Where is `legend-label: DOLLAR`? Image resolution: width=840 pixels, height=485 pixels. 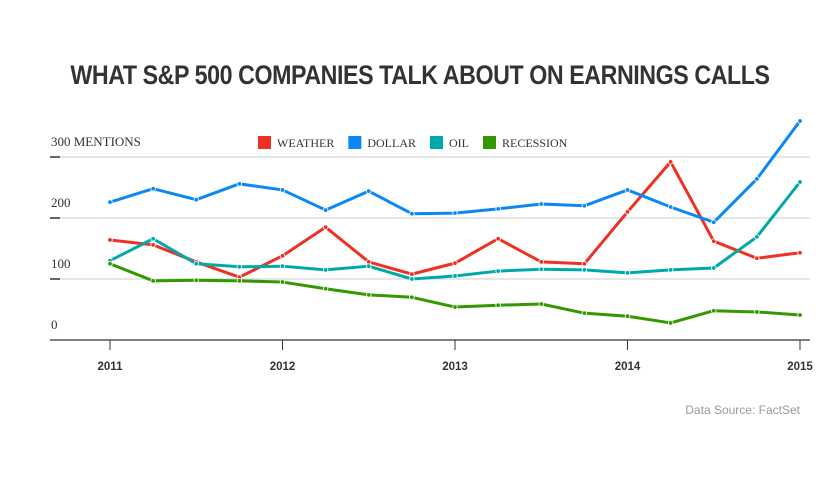
legend-label: DOLLAR is located at coordinates (391, 143).